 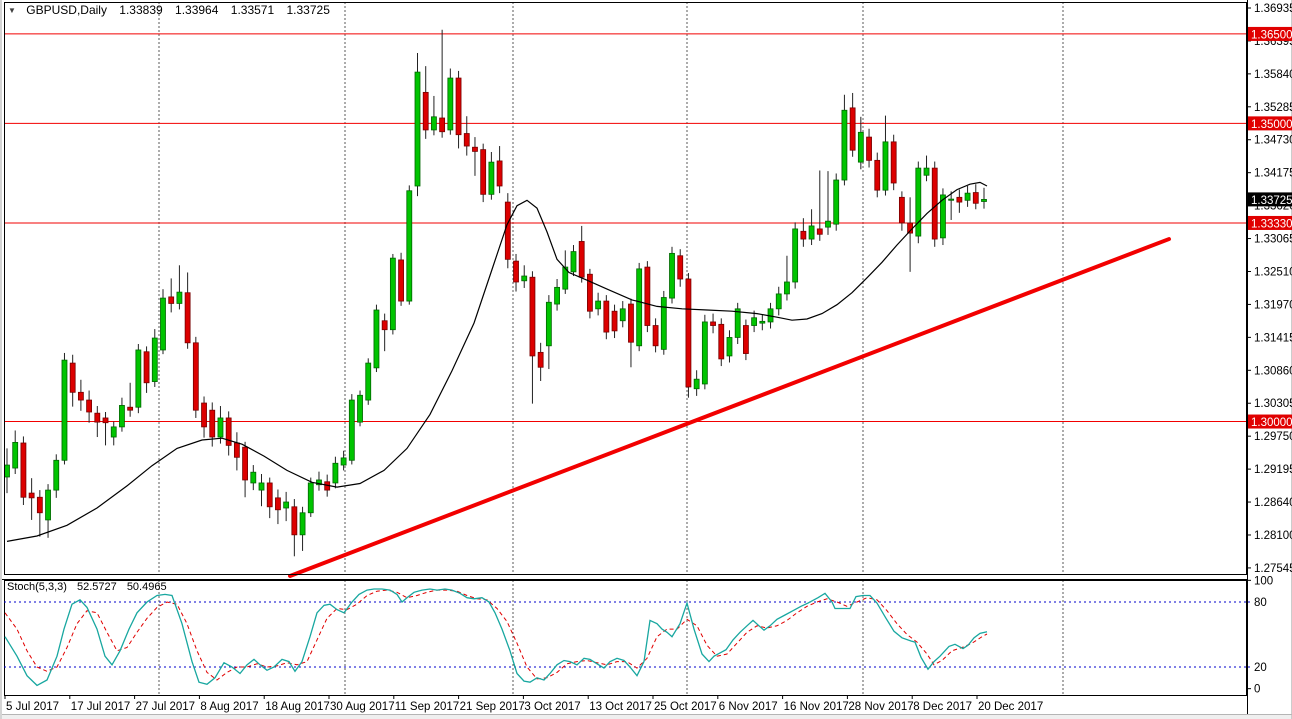 What do you see at coordinates (1273, 305) in the screenshot?
I see `svg-text: 1.31970` at bounding box center [1273, 305].